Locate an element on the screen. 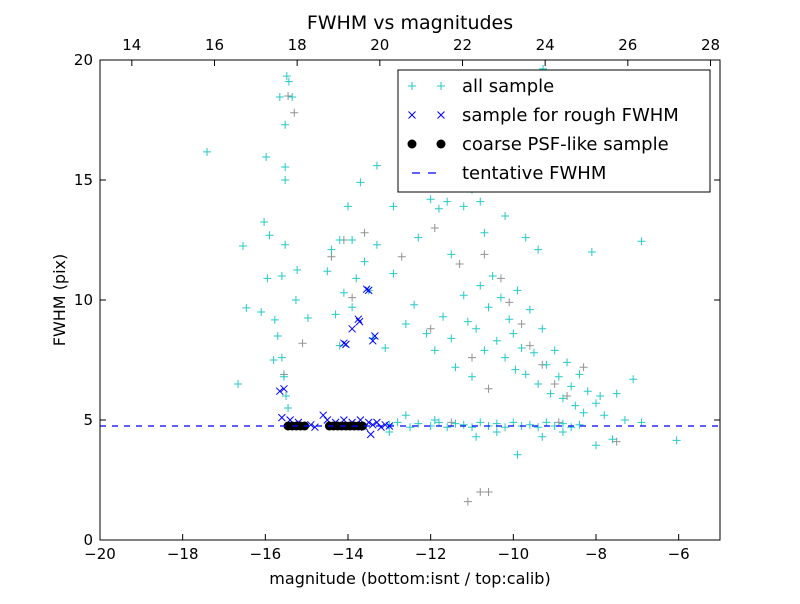 This screenshot has width=800, height=604. y-tick-label: 0 is located at coordinates (88, 540).